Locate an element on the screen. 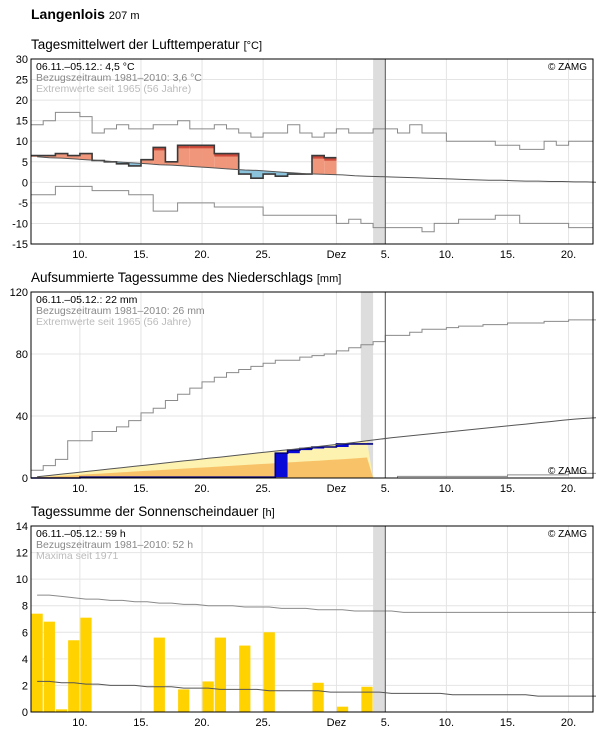 This screenshot has width=596, height=729. y-tick-label: 30 is located at coordinates (22, 60).